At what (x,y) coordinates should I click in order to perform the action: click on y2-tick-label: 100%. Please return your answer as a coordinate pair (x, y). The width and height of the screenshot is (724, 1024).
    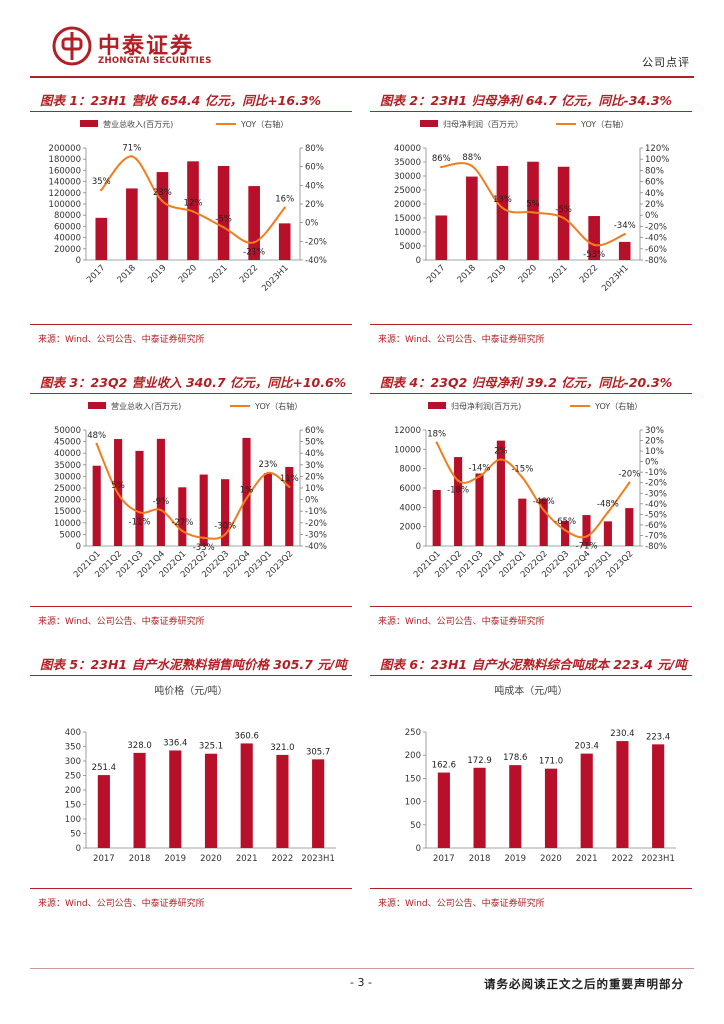
    Looking at the image, I should click on (657, 160).